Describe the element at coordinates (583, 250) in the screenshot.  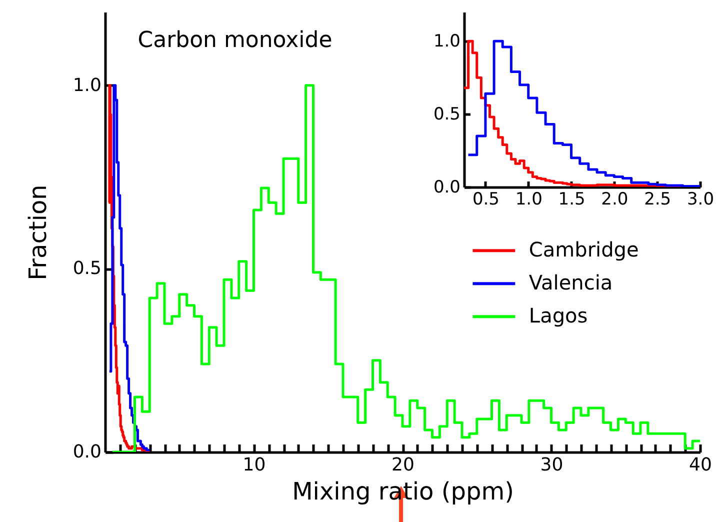
I see `legend-label: Cambridge` at that location.